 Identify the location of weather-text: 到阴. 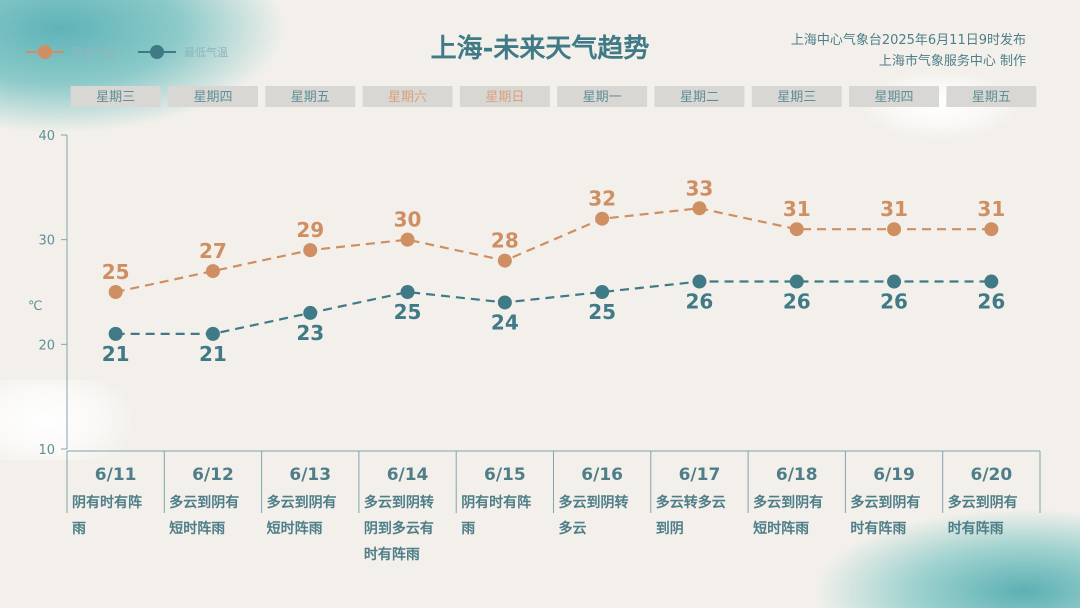
(670, 529).